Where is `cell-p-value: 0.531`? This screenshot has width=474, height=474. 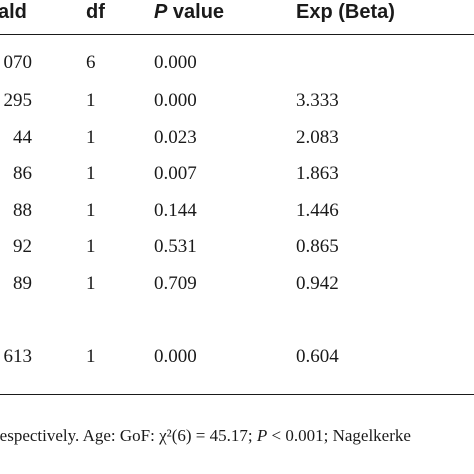 cell-p-value: 0.531 is located at coordinates (175, 246).